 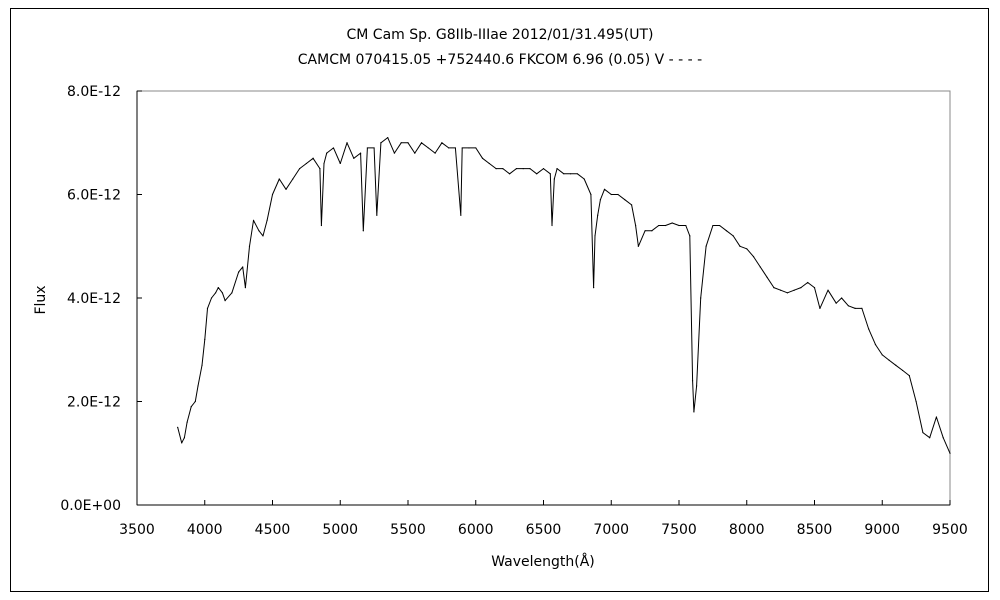 I want to click on x-tick-label: 7500, so click(x=679, y=530).